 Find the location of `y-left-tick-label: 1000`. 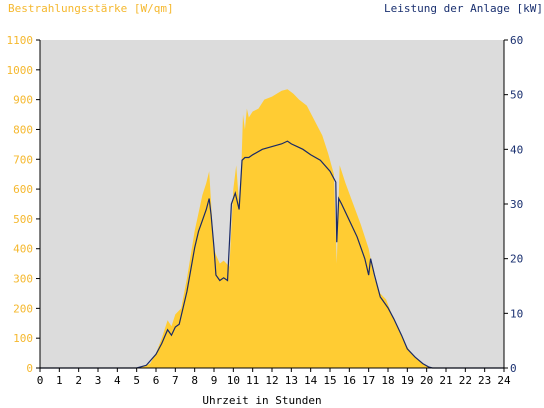

y-left-tick-label: 1000 is located at coordinates (20, 70).